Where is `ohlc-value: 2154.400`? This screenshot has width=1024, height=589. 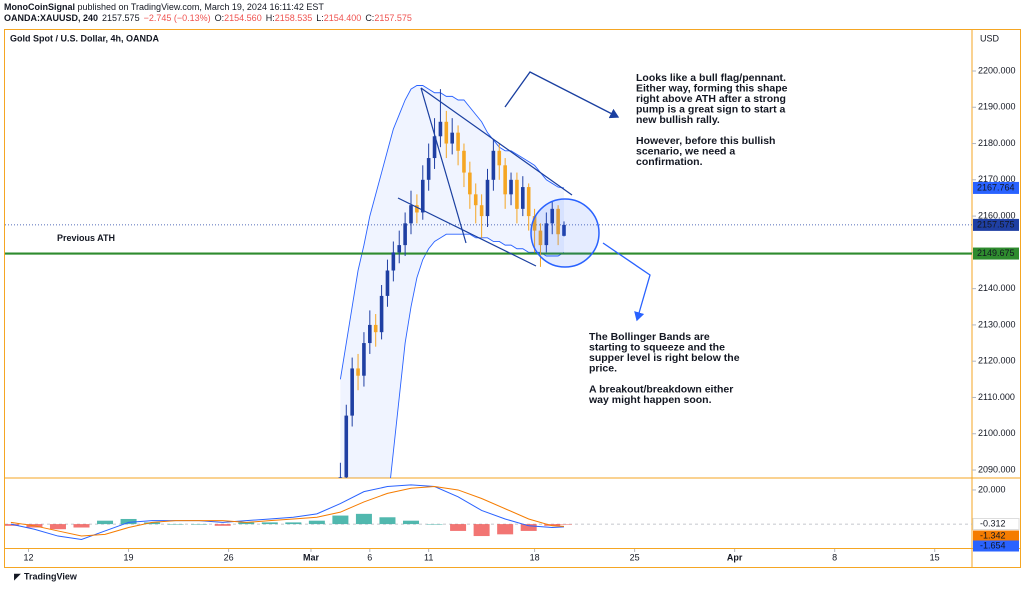
ohlc-value: 2154.400 is located at coordinates (343, 18).